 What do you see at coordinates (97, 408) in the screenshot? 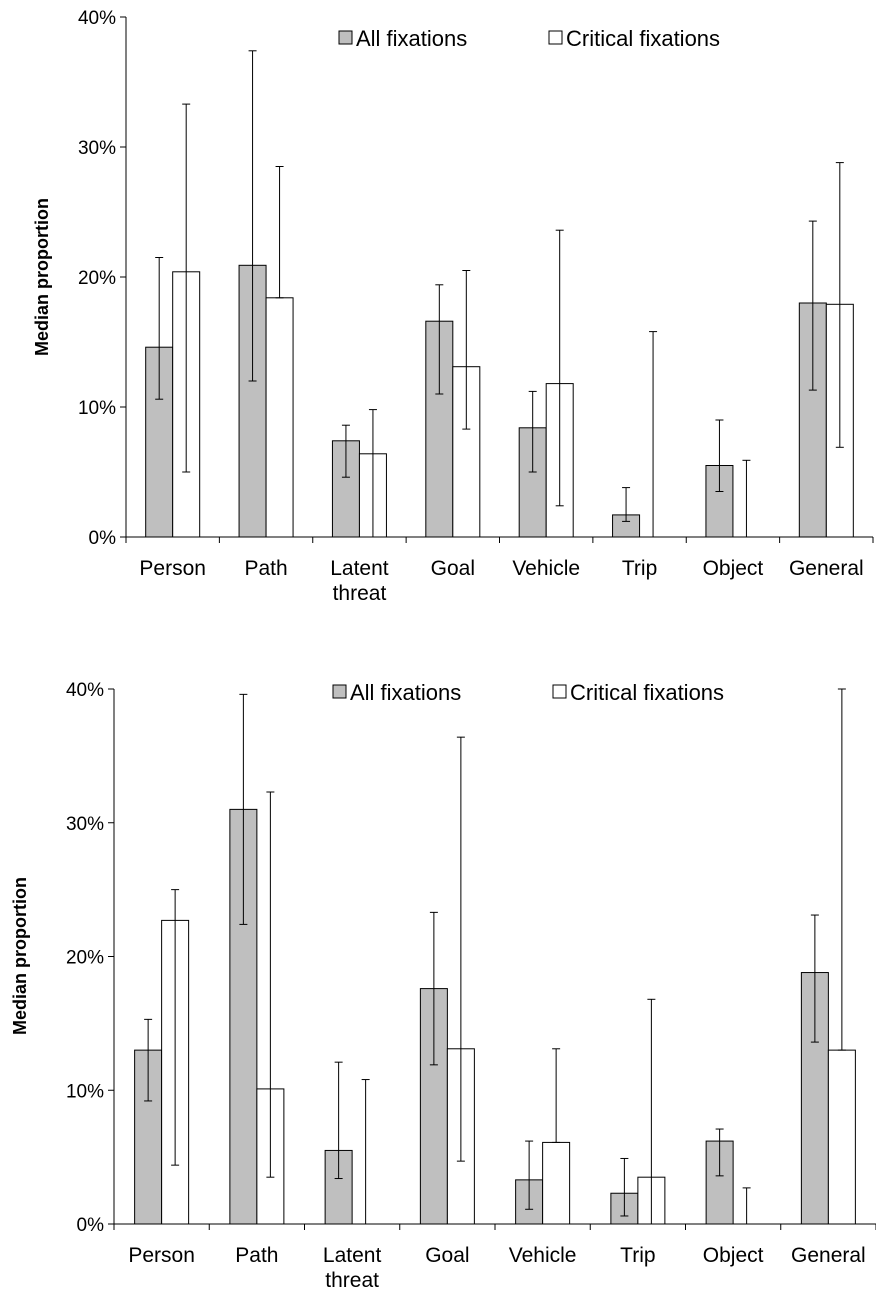
I see `chart-1-y-tick-label: 10%` at bounding box center [97, 408].